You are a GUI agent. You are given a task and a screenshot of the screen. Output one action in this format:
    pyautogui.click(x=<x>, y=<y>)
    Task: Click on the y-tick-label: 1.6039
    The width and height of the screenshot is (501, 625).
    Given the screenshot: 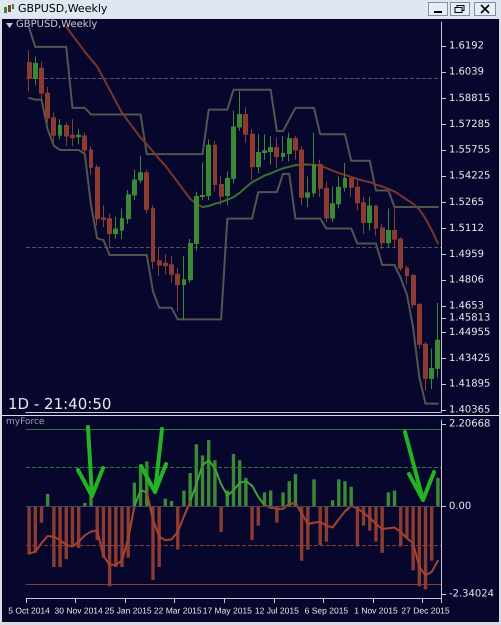 What is the action you would take?
    pyautogui.click(x=466, y=72)
    